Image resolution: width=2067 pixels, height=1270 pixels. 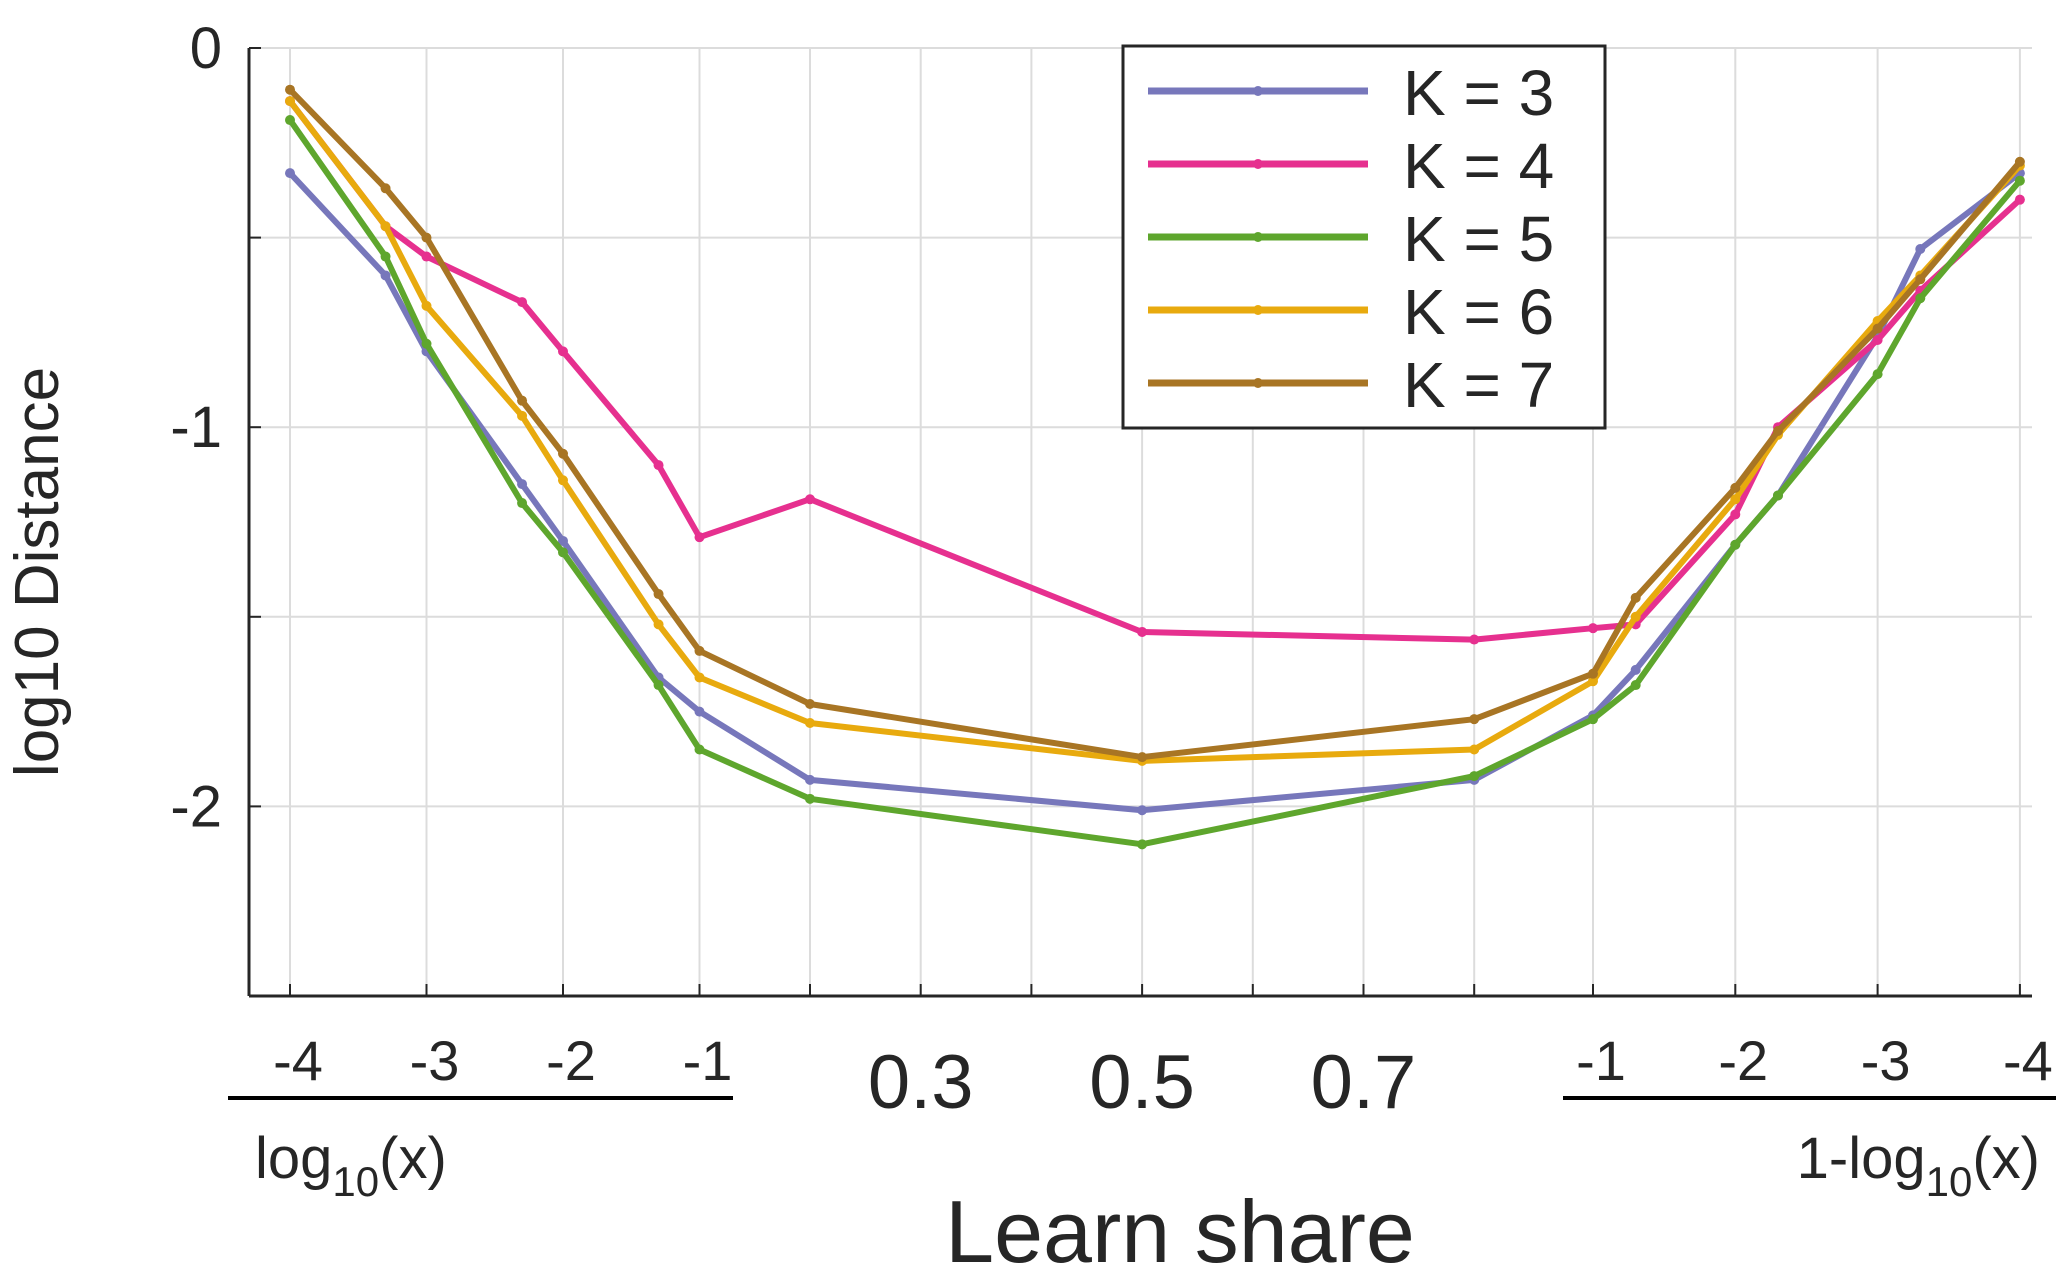 What do you see at coordinates (196, 427) in the screenshot?
I see `y-tick-label: -1` at bounding box center [196, 427].